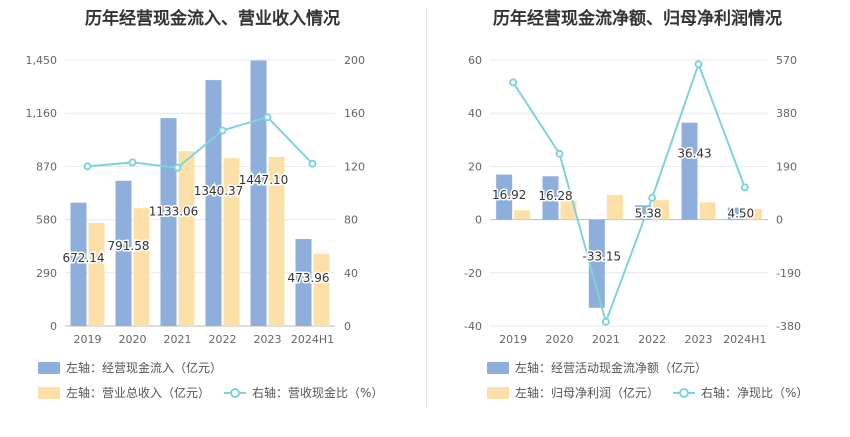  Describe the element at coordinates (42, 113) in the screenshot. I see `y-left-tick-label: 1,160` at that location.